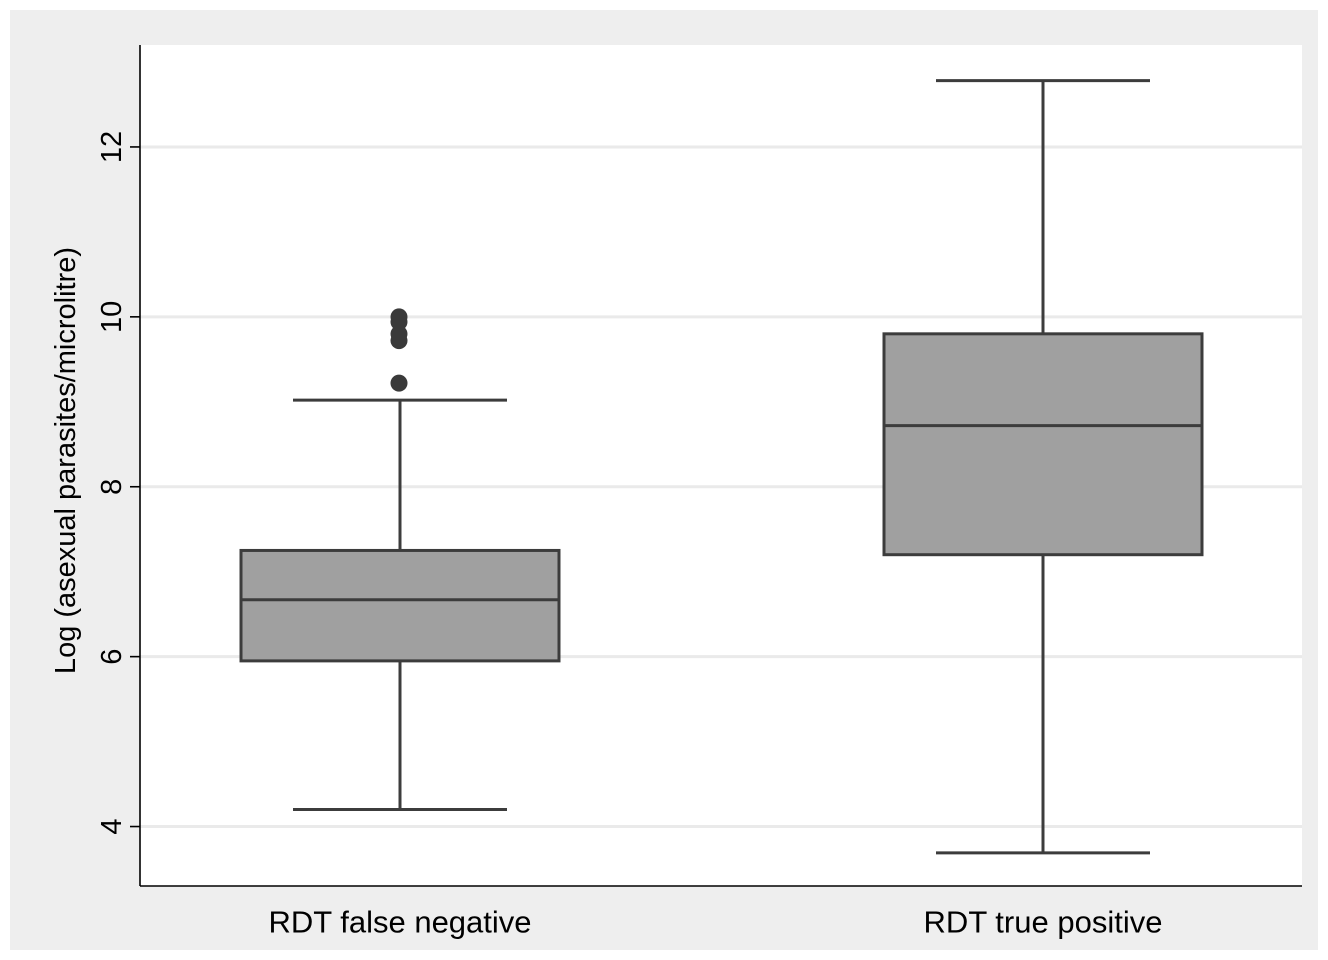  I want to click on y-tick-label-12: 12, so click(112, 147).